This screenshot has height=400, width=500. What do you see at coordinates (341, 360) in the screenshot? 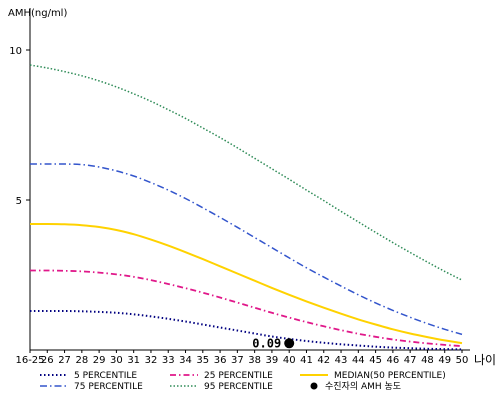
I see `x-tick-label: 43` at bounding box center [341, 360].